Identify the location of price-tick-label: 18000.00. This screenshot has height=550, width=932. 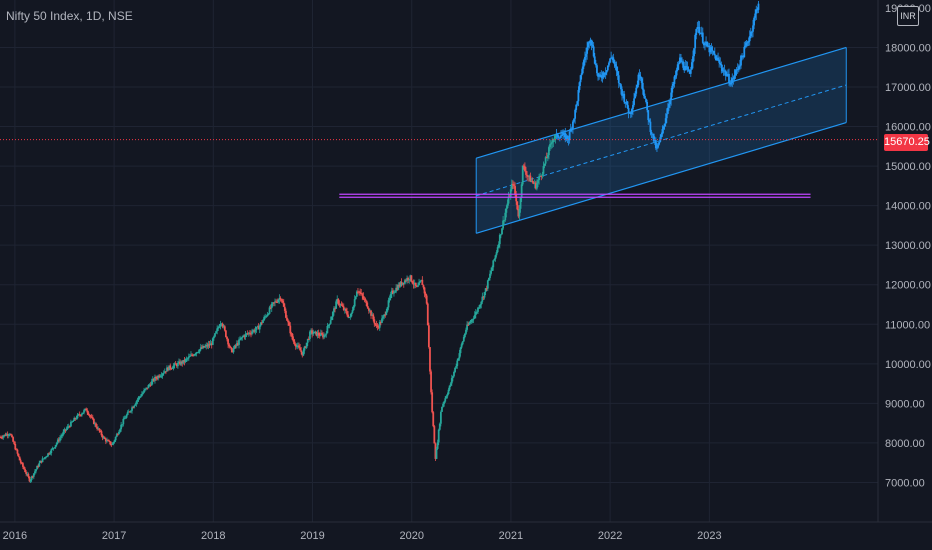
(908, 48).